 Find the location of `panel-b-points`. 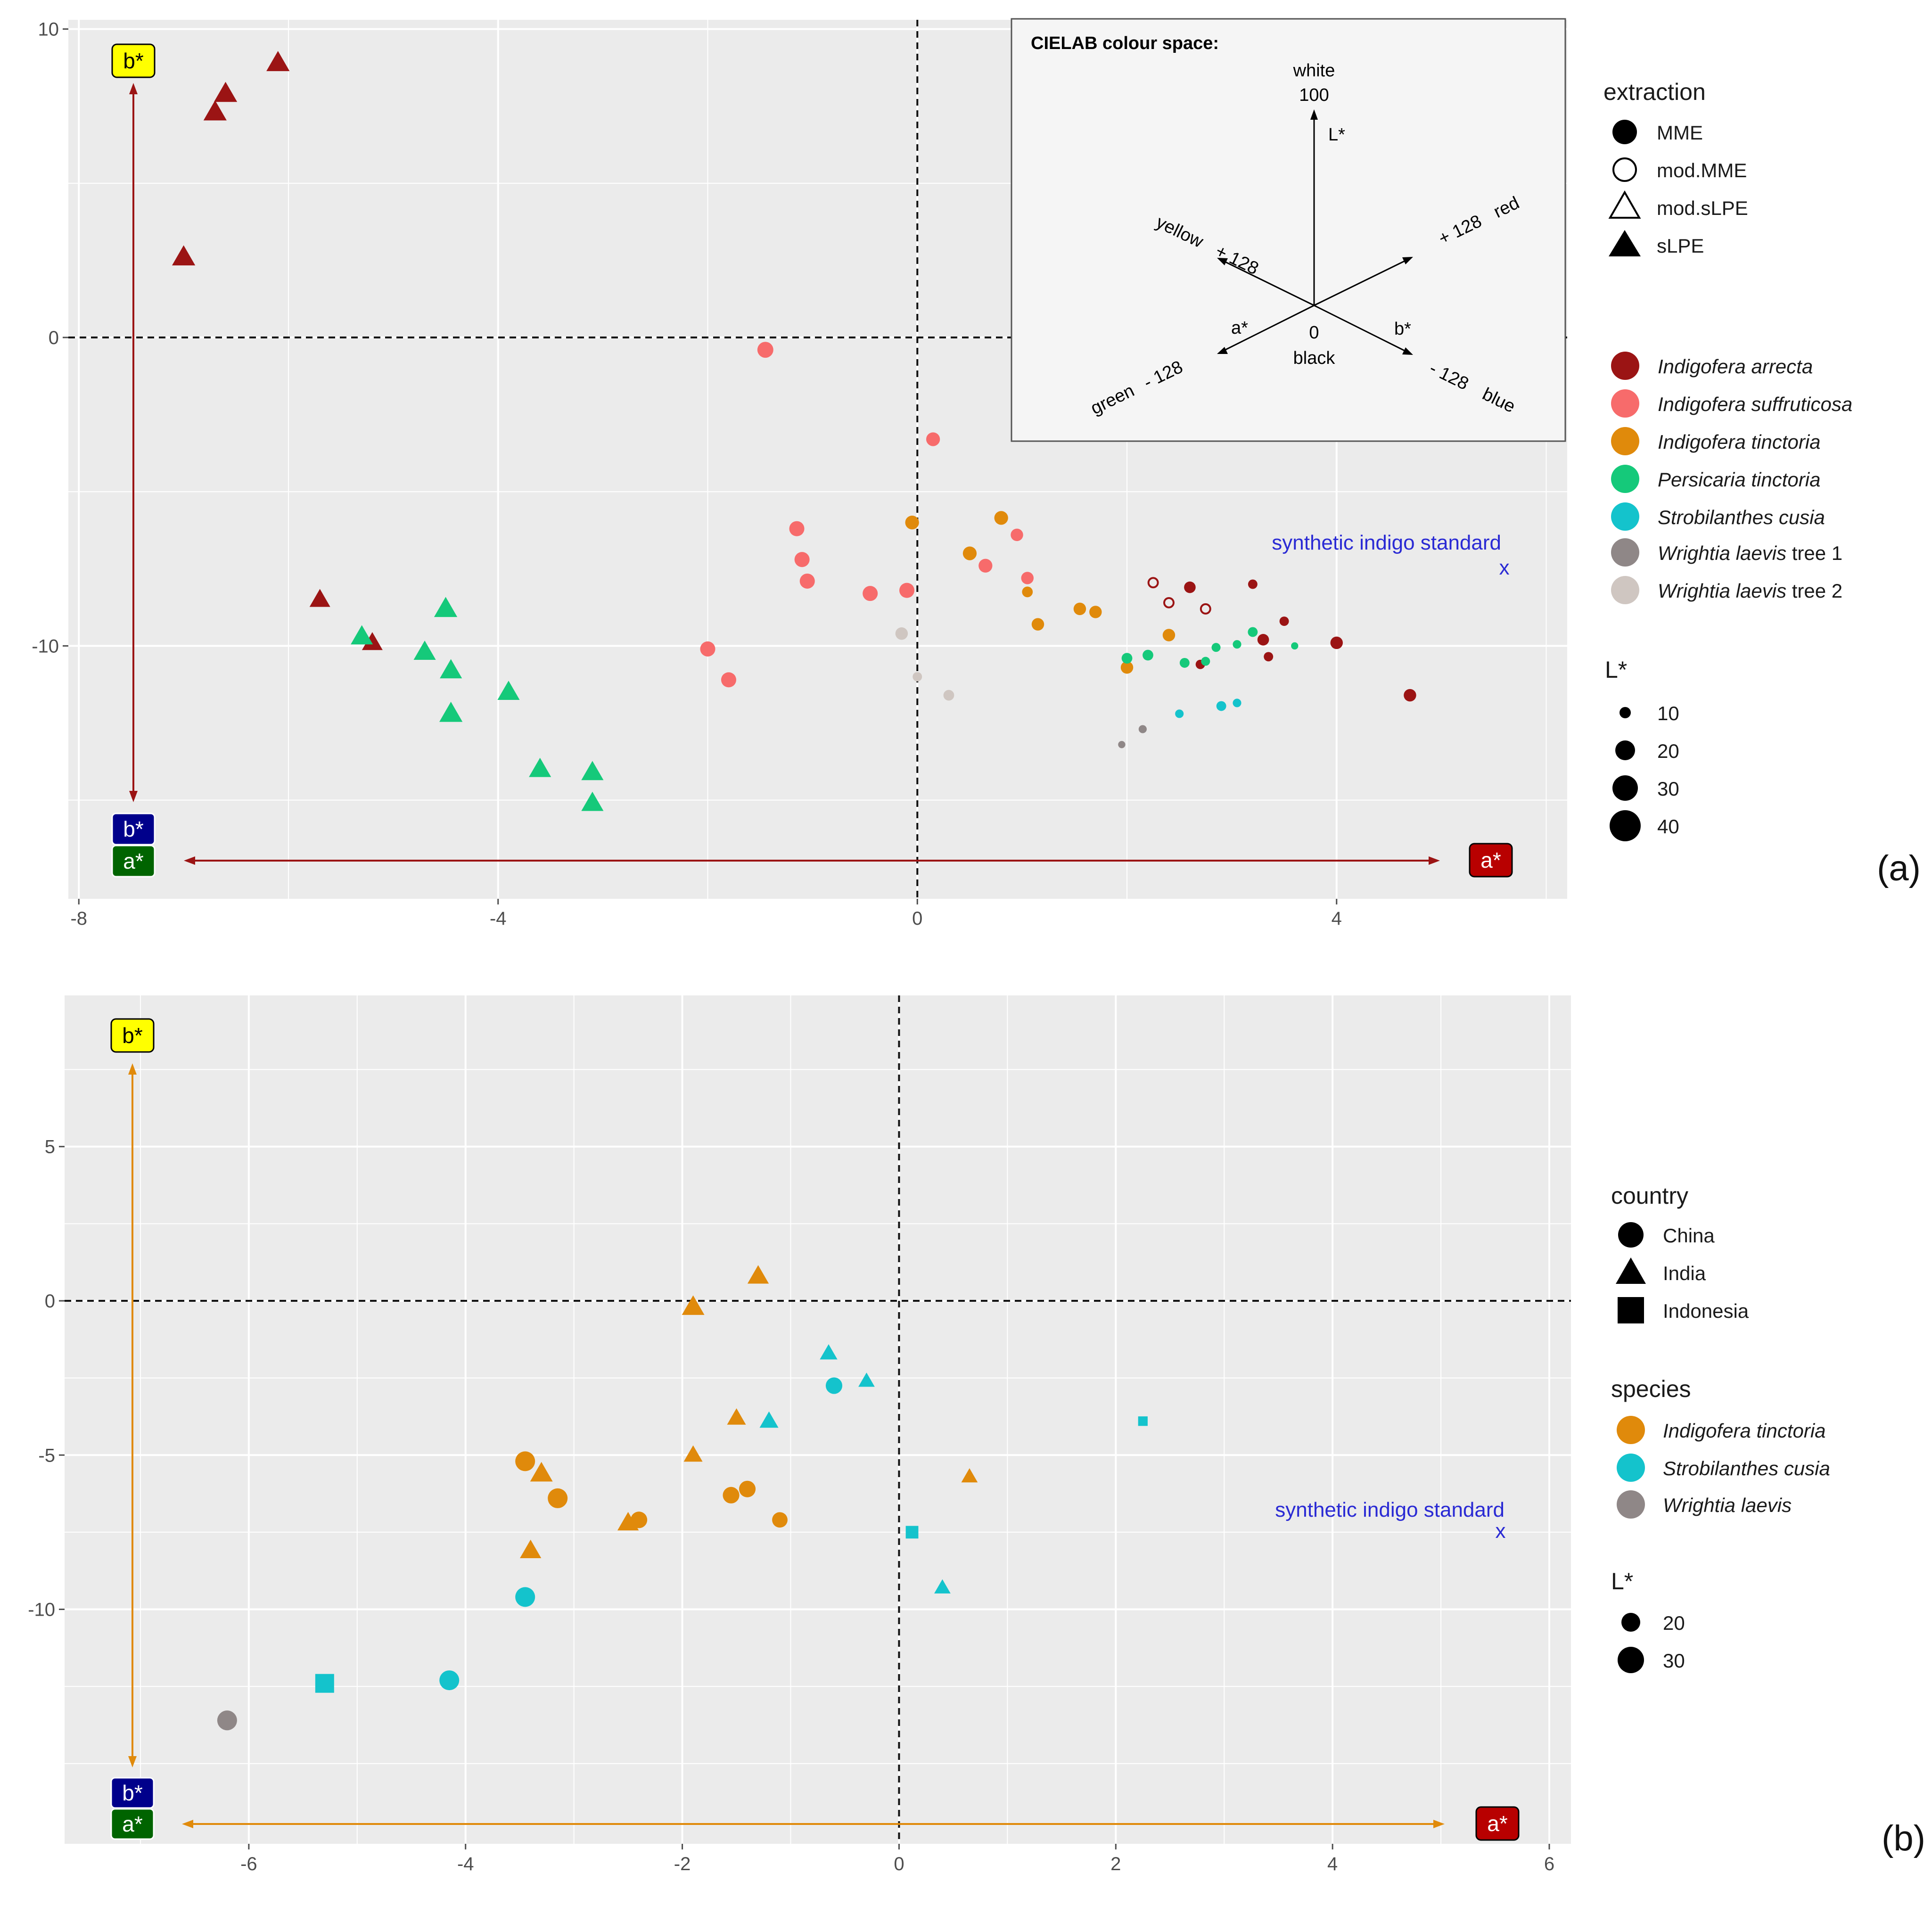

panel-b-points is located at coordinates (682, 1498).